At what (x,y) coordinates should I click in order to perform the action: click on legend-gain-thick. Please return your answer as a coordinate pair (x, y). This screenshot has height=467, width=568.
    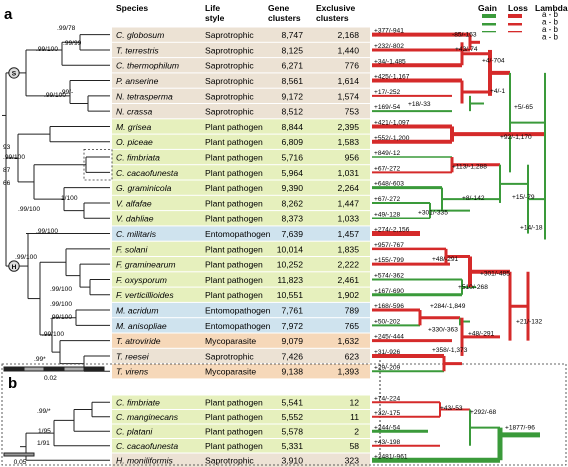
    Looking at the image, I should click on (489, 16).